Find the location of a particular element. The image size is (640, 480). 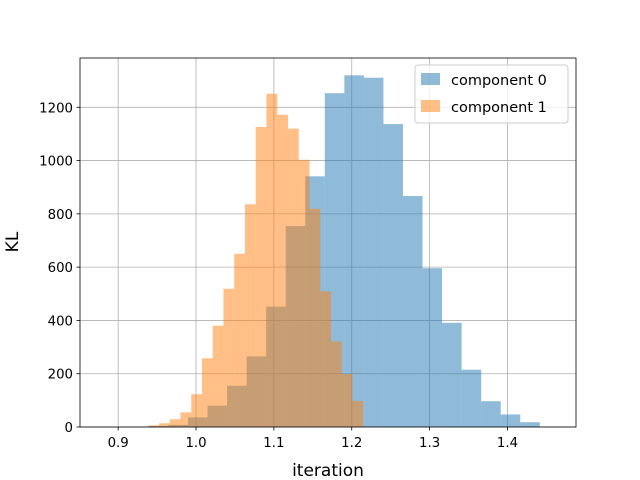

x-tick-label: 1.0 is located at coordinates (195, 443).